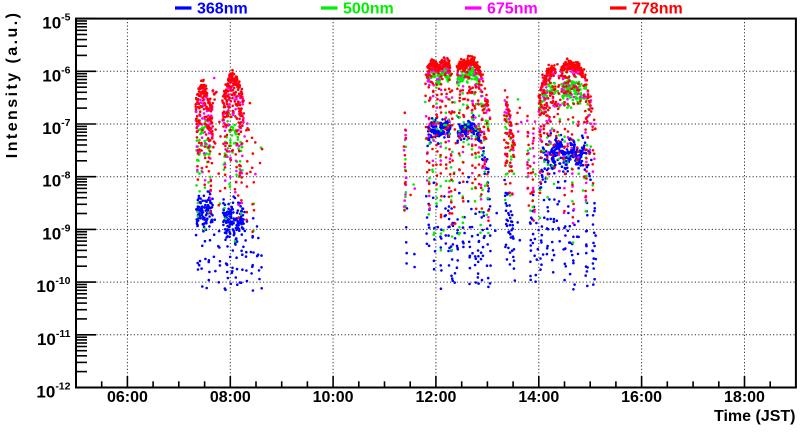  Describe the element at coordinates (641, 397) in the screenshot. I see `svg-text: 16:00` at that location.